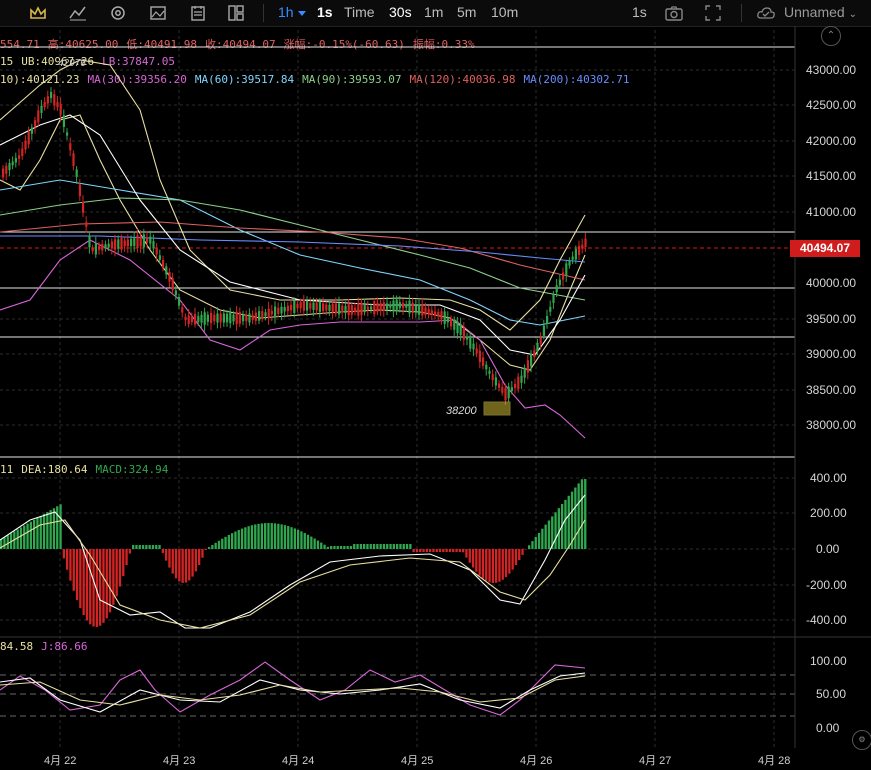 The width and height of the screenshot is (871, 770). Describe the element at coordinates (64, 646) in the screenshot. I see `kdj-j: J:86.66` at that location.